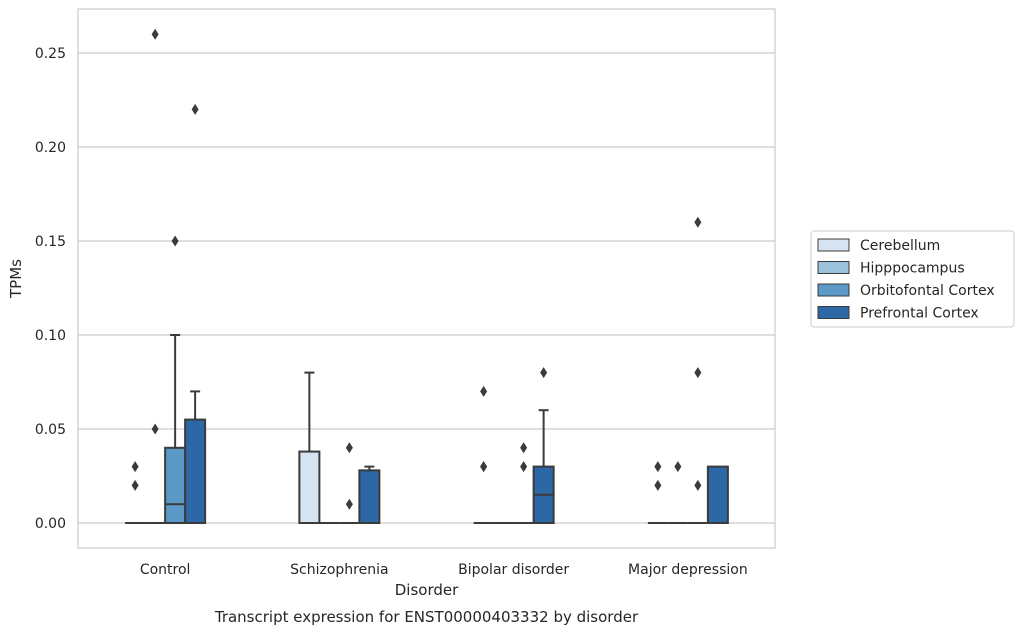 This screenshot has width=1023, height=634. I want to click on y-axis-ticks: 0.00 0.05 0.10 0.15 0.20 0.25, so click(50, 289).